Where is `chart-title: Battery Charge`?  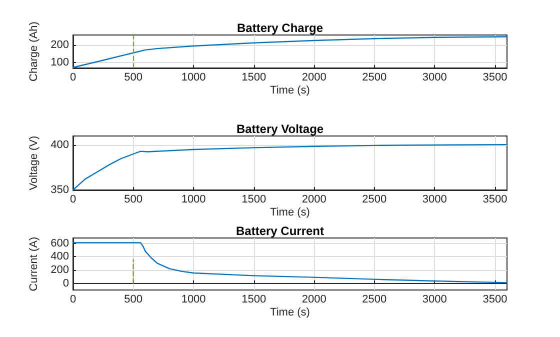 chart-title: Battery Charge is located at coordinates (280, 28).